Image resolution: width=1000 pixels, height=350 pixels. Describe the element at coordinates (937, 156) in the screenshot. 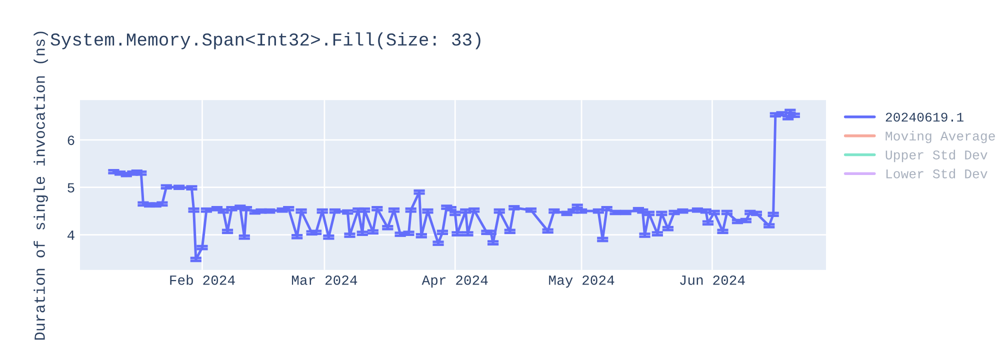

I see `legend-label: Upper Std Dev` at that location.